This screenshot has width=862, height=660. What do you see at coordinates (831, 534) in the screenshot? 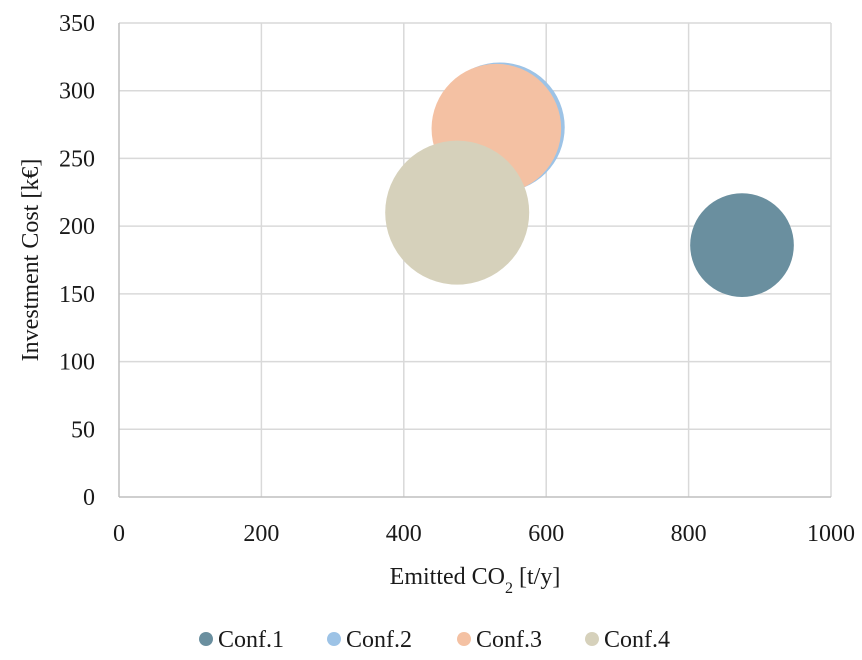
I see `x-tick-label: 1000` at bounding box center [831, 534].